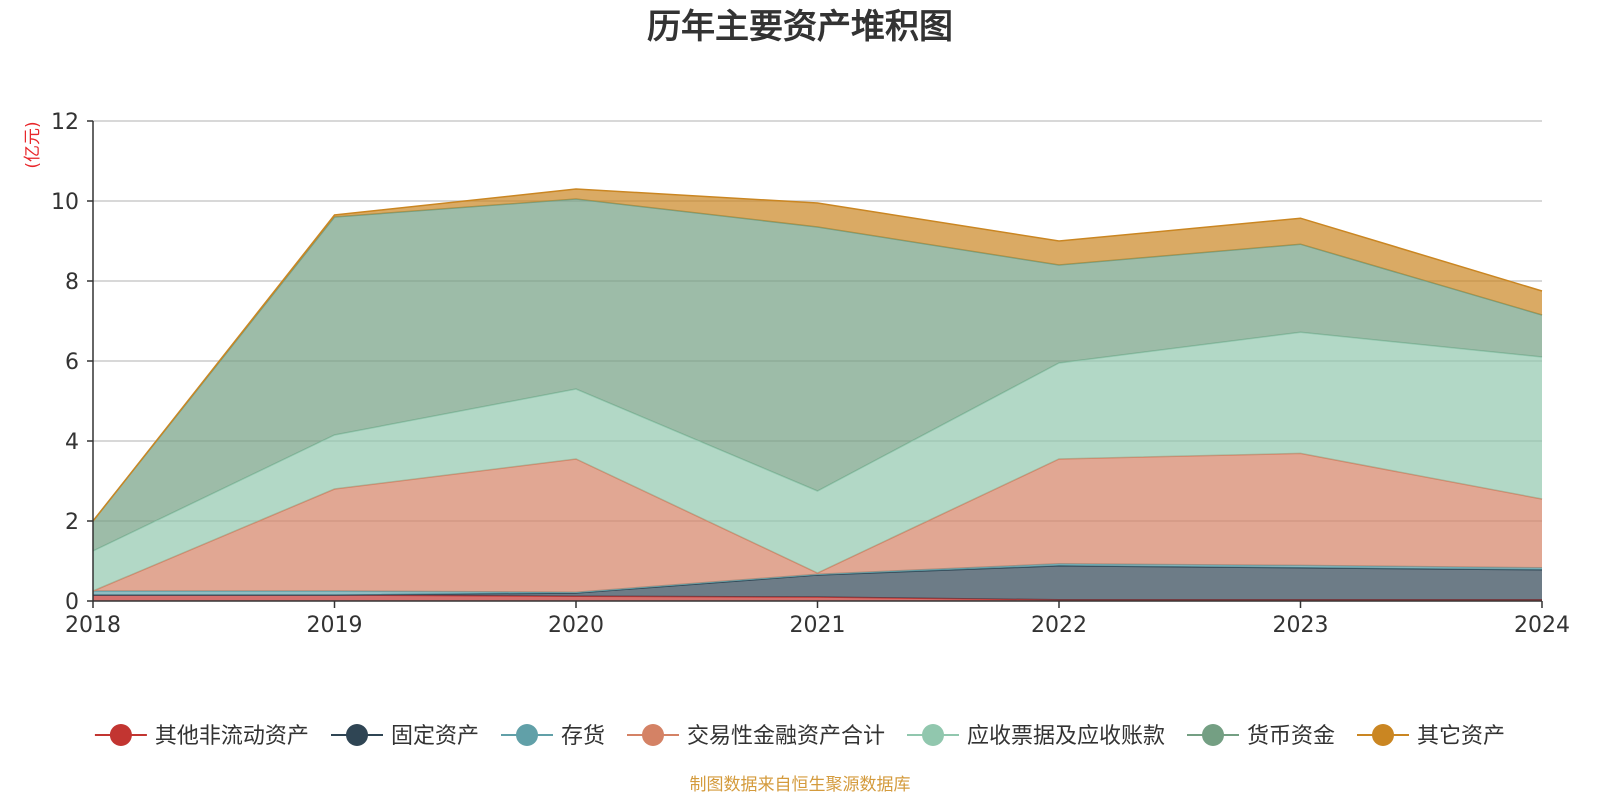 This screenshot has width=1600, height=800. Describe the element at coordinates (553, 736) in the screenshot. I see `legend-item-3: 存货` at that location.